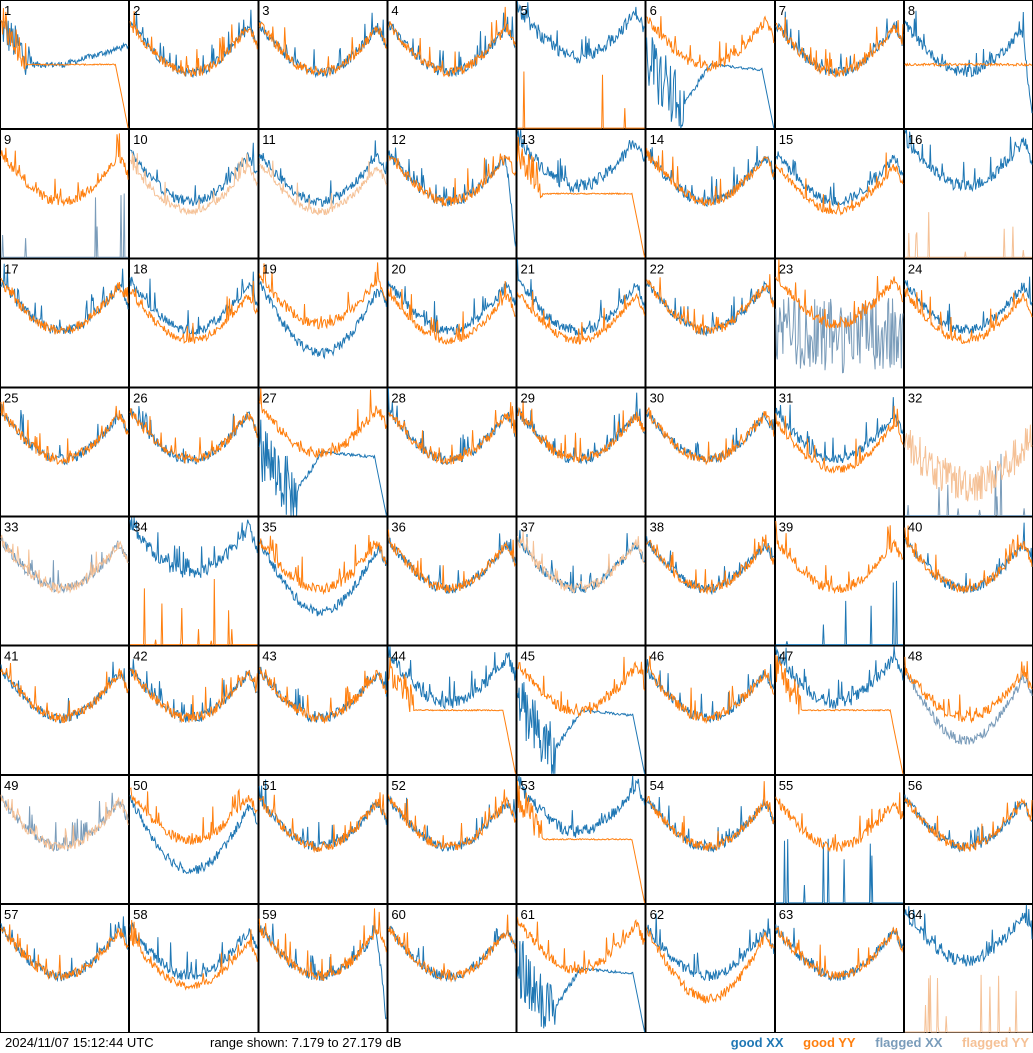  What do you see at coordinates (528, 527) in the screenshot?
I see `antenna-label: 37` at bounding box center [528, 527].